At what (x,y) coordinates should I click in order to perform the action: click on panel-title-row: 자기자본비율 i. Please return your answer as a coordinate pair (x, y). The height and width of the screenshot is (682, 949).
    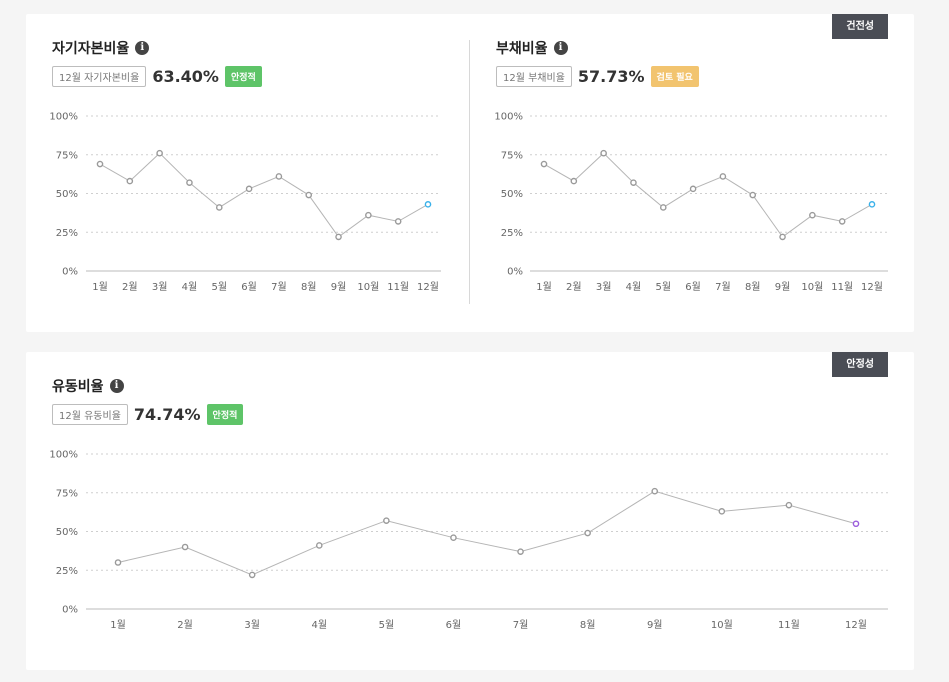
    Looking at the image, I should click on (101, 48).